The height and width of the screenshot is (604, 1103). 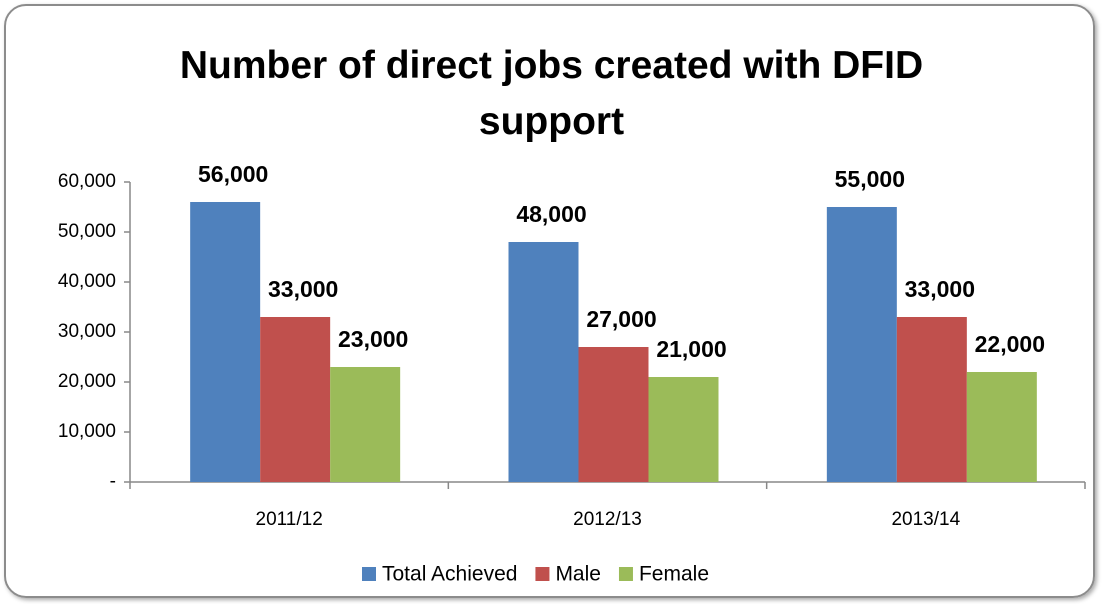 What do you see at coordinates (691, 349) in the screenshot?
I see `data-label: 21,000` at bounding box center [691, 349].